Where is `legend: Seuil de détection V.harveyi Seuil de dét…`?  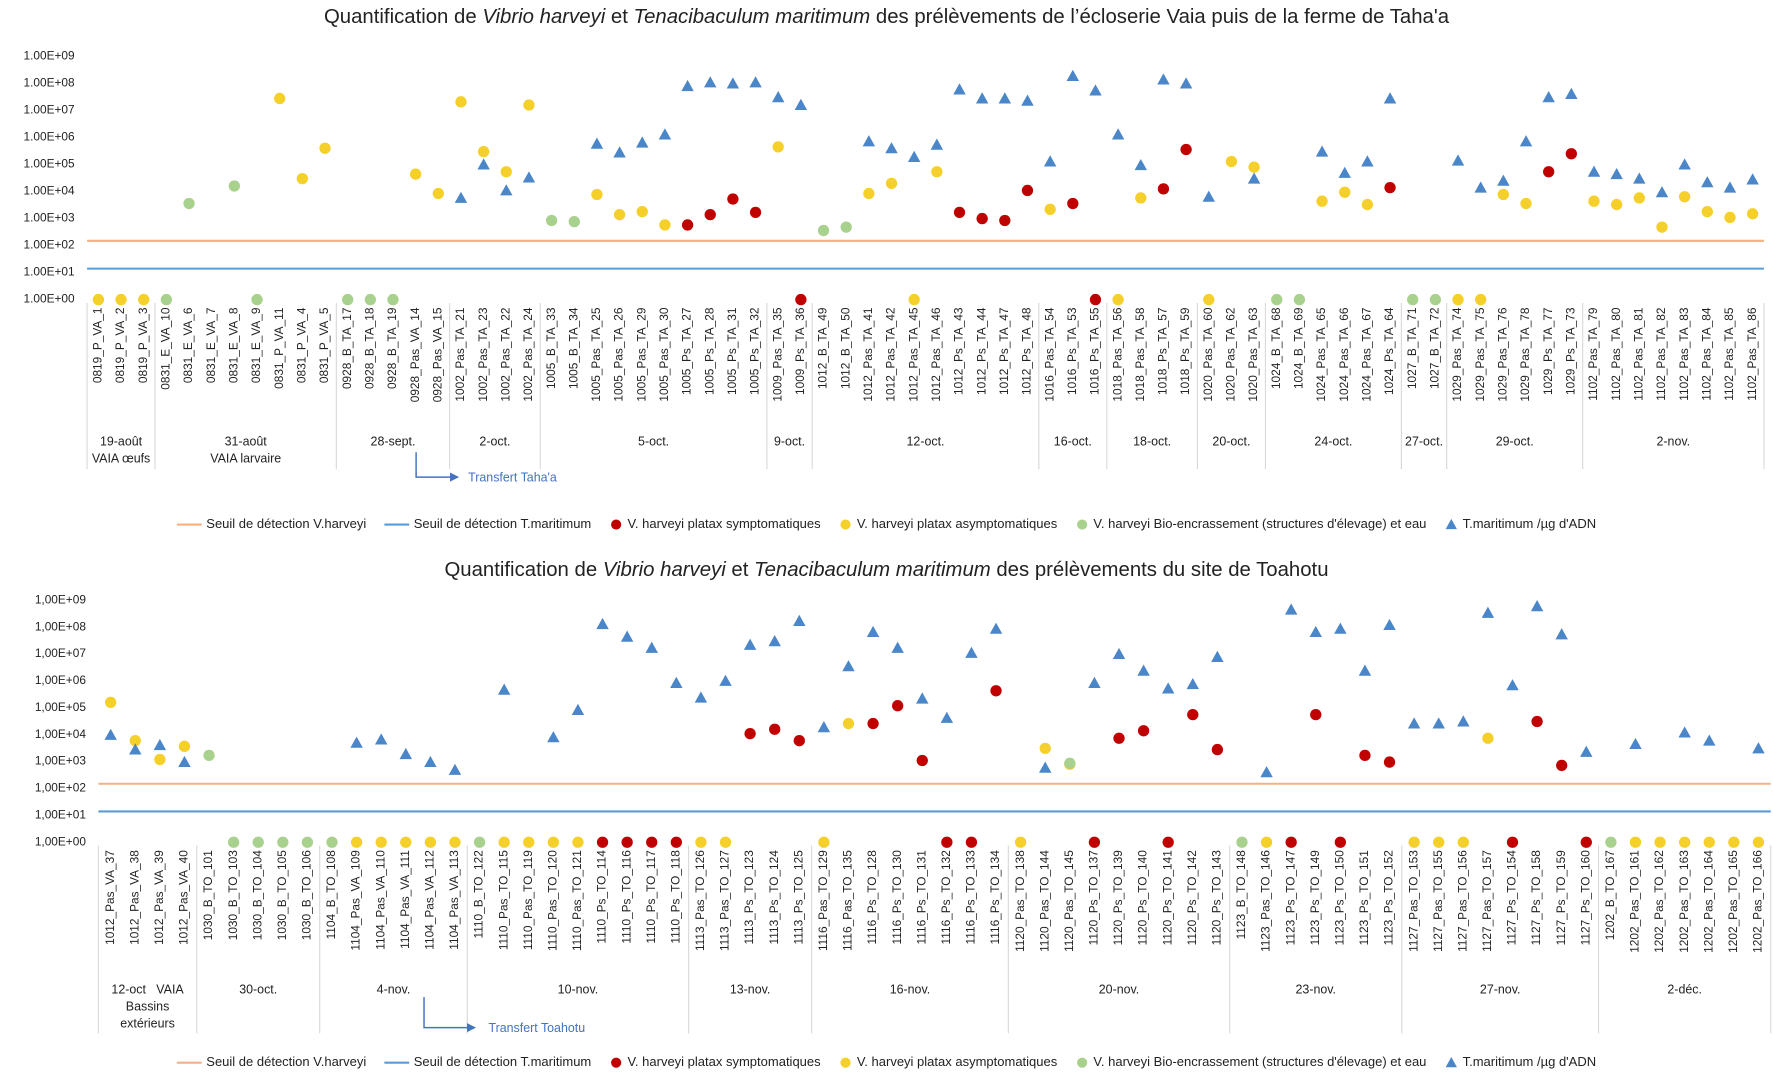
legend: Seuil de détection V.harveyi Seuil de dét… is located at coordinates (886, 1061).